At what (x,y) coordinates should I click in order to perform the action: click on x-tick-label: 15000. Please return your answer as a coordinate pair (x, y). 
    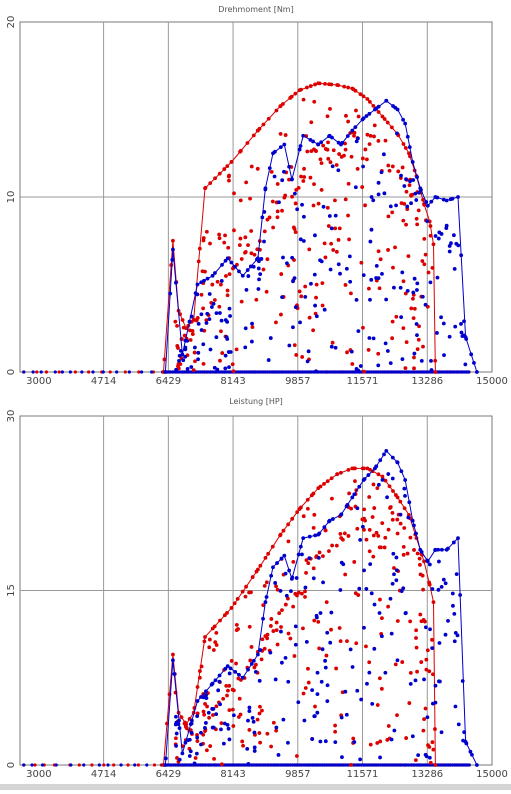
    Looking at the image, I should click on (492, 381).